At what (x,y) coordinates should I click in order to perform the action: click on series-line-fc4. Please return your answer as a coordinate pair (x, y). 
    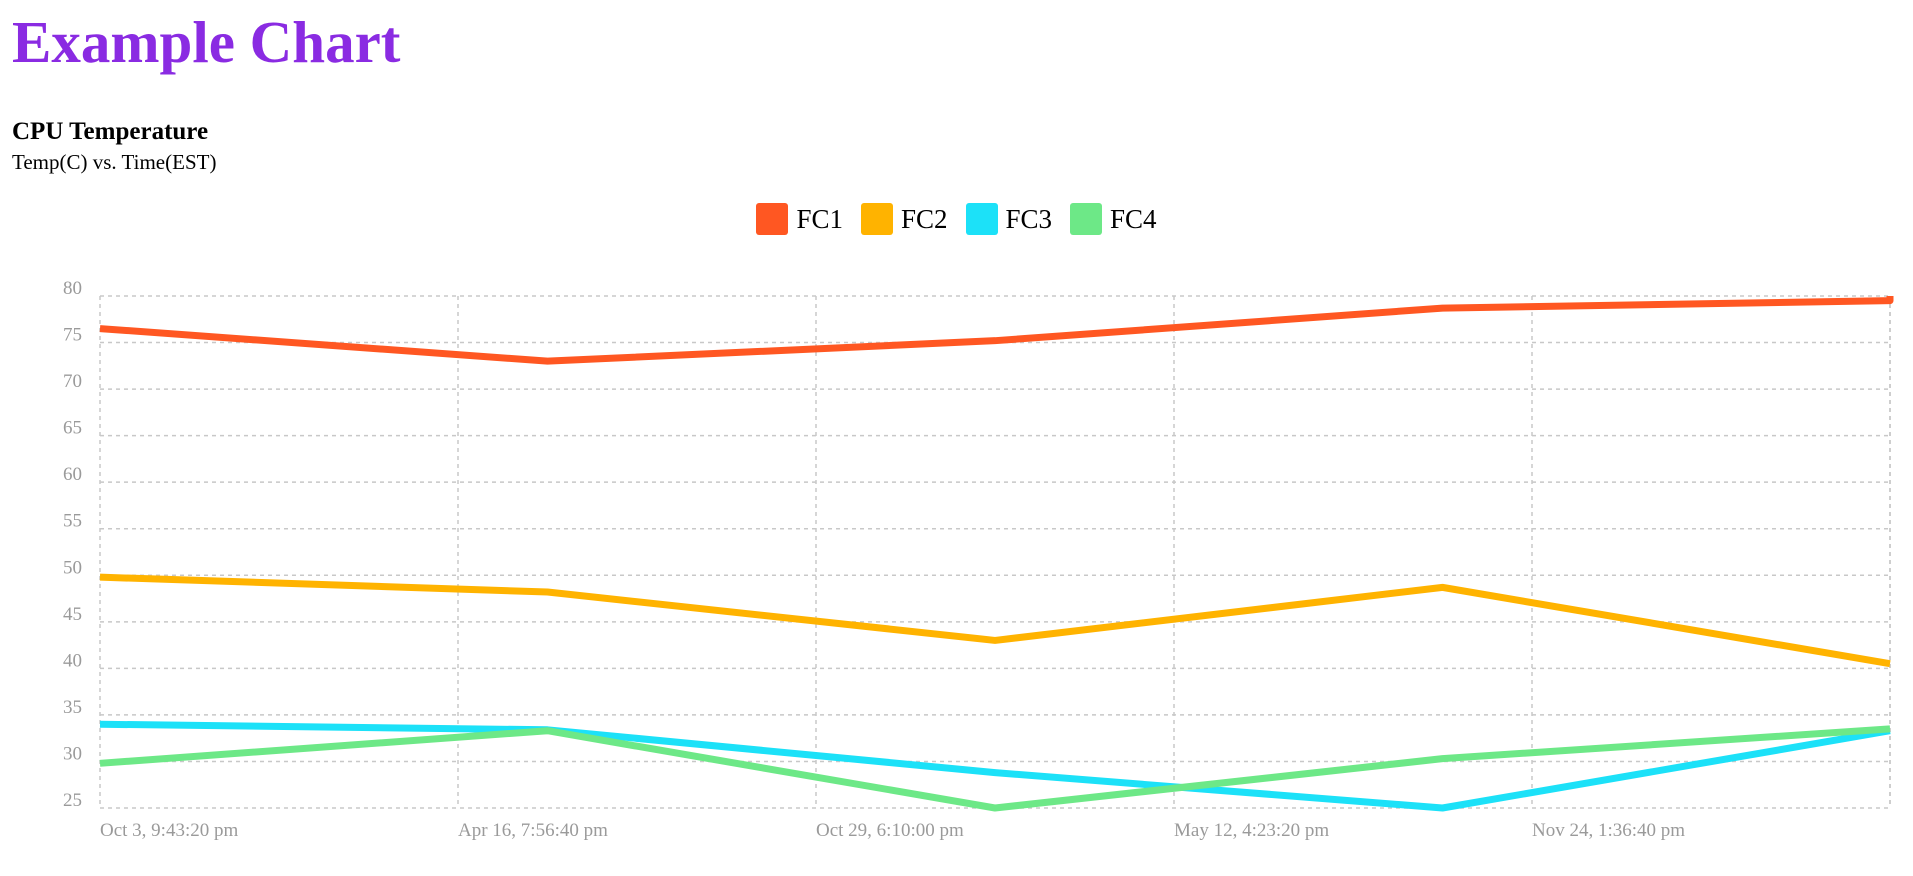
    Looking at the image, I should click on (995, 768).